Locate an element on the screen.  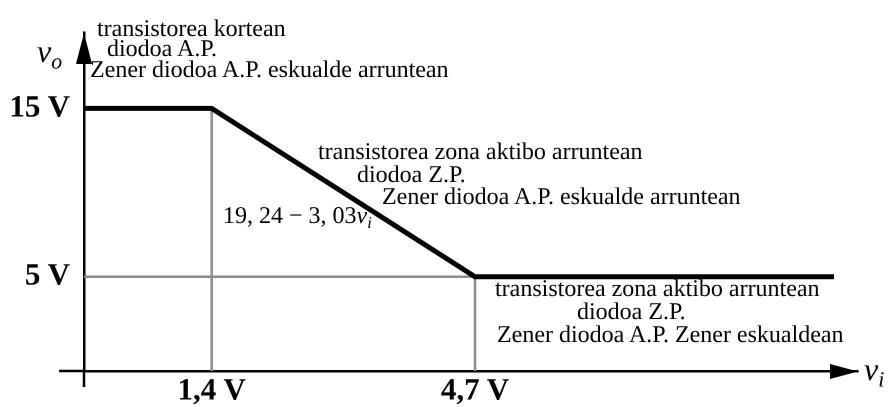
annotation: diodoa Z.P. is located at coordinates (631, 312).